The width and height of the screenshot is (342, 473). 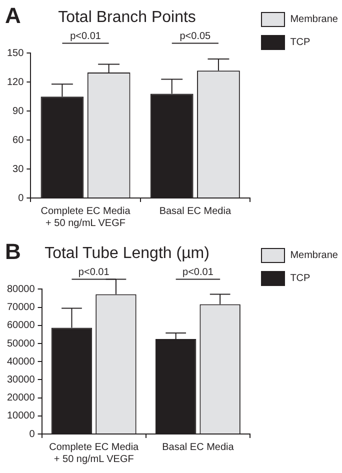 What do you see at coordinates (15, 53) in the screenshot?
I see `y-tick-label: 150` at bounding box center [15, 53].